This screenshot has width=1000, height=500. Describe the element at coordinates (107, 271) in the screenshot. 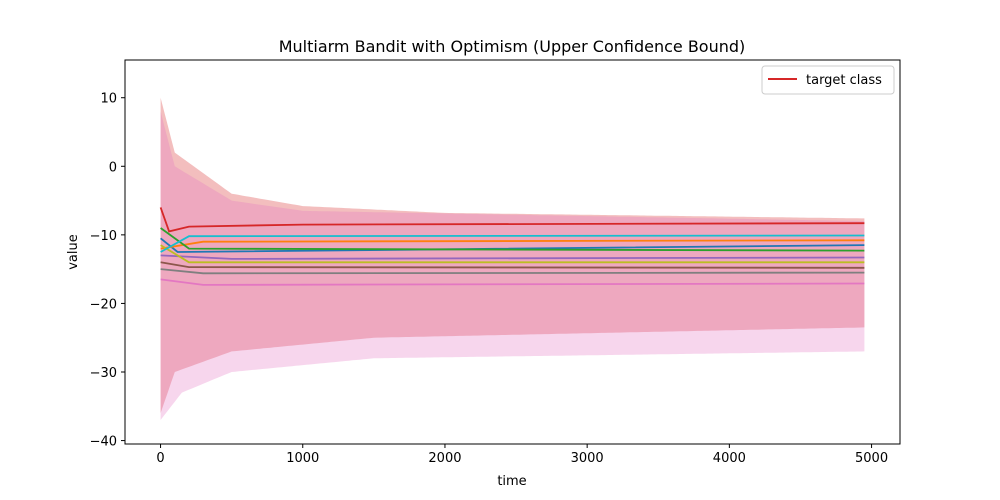

I see `y-axis-ticks: −40 −30 −20 −10 0 10` at that location.